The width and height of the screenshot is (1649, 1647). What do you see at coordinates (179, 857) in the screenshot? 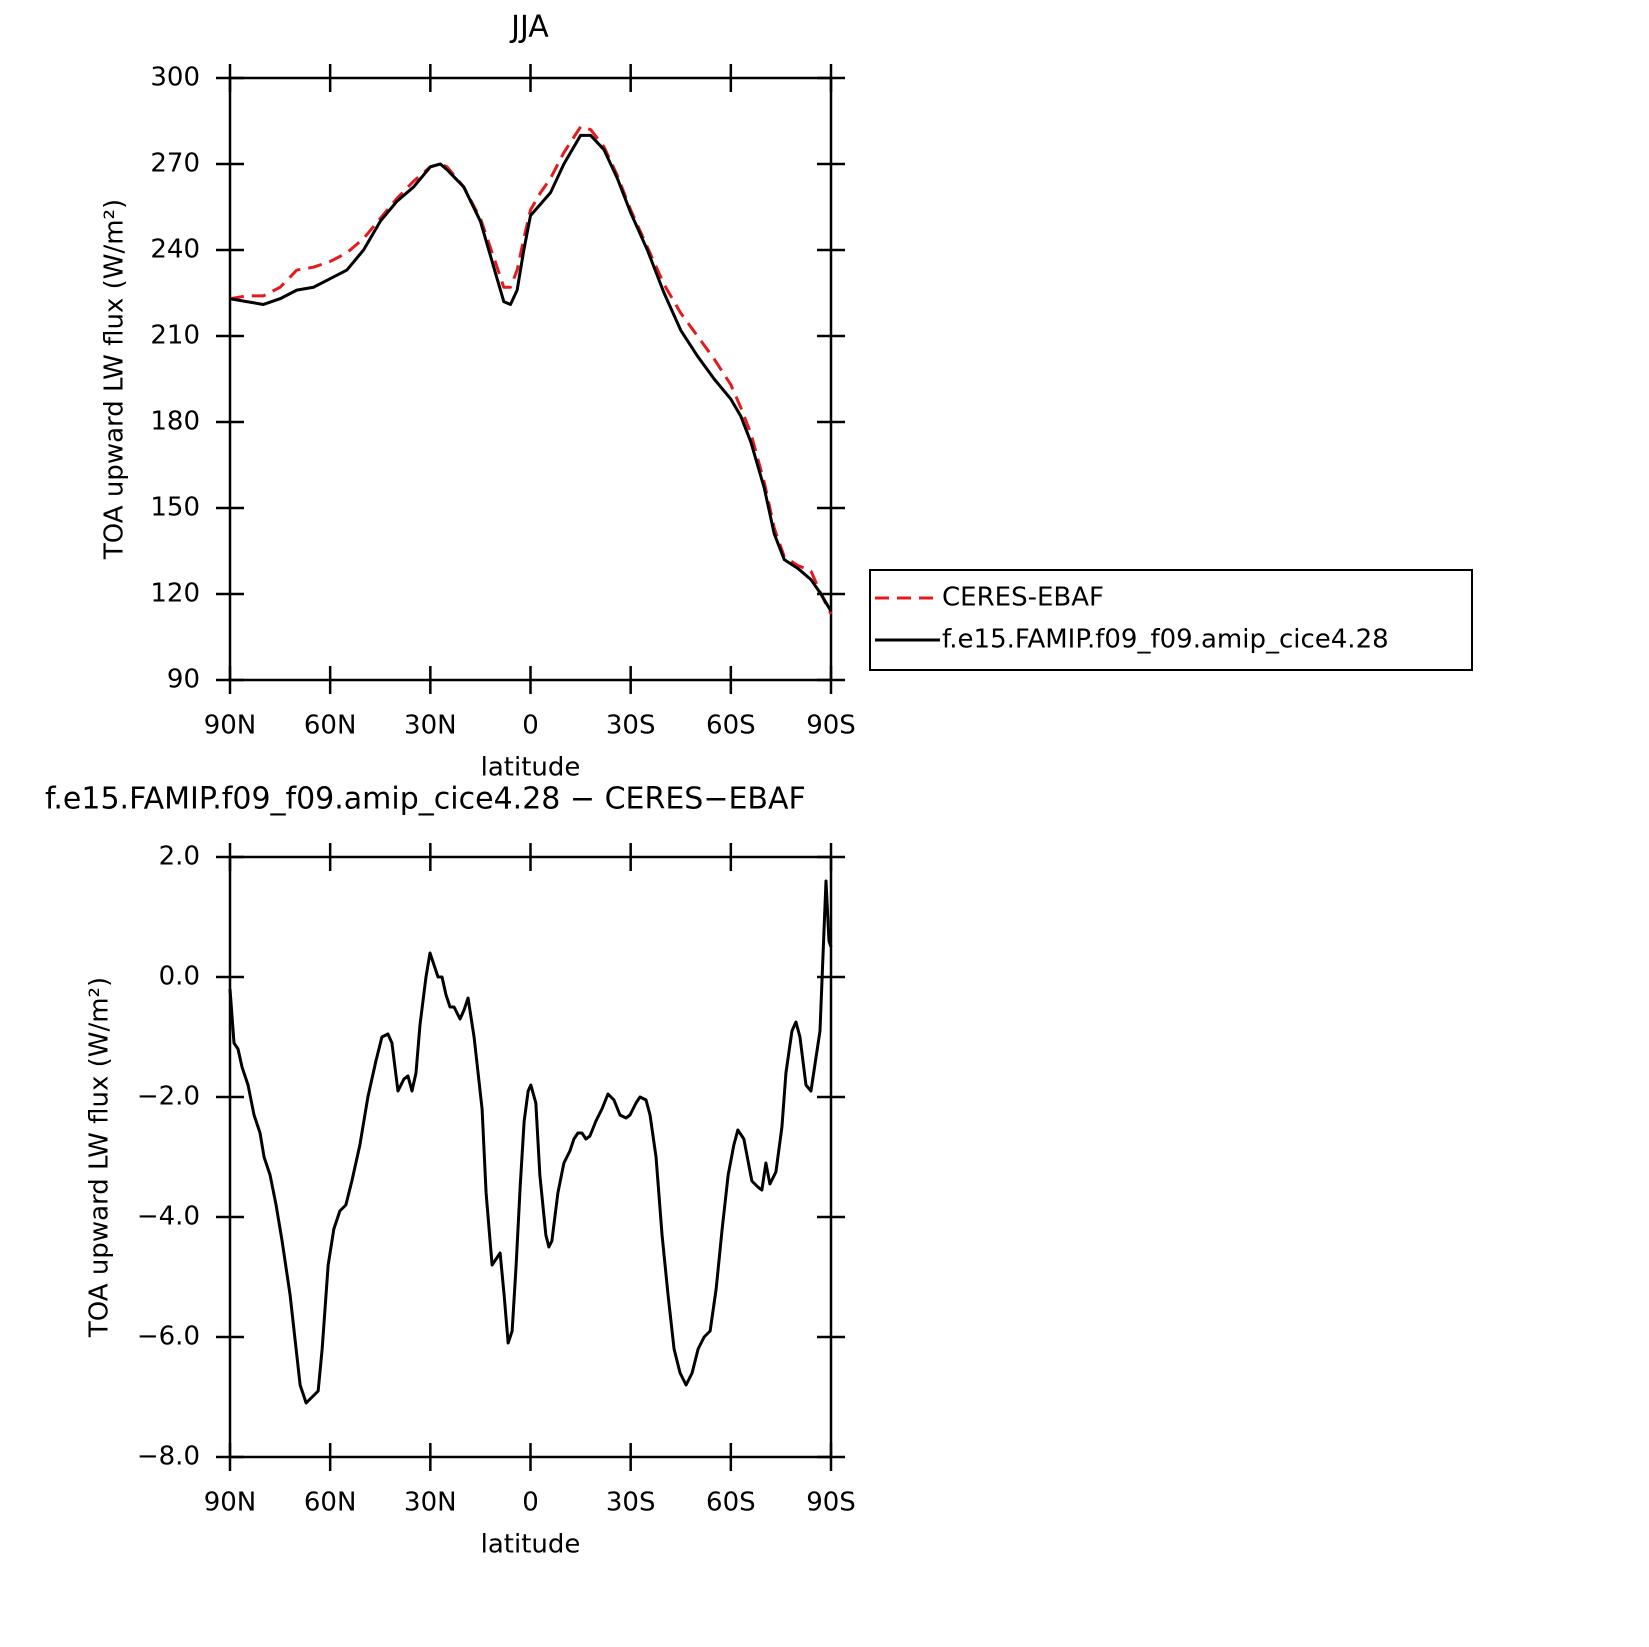
I see `y-tick-label: 2.0` at bounding box center [179, 857].